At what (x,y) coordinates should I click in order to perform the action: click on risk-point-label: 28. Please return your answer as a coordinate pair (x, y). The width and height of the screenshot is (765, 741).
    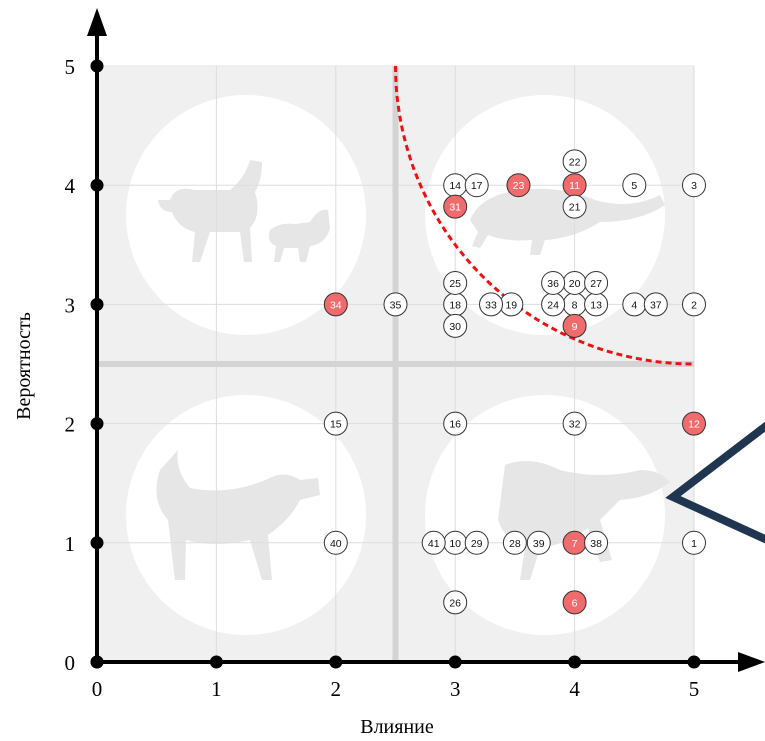
    Looking at the image, I should click on (515, 544).